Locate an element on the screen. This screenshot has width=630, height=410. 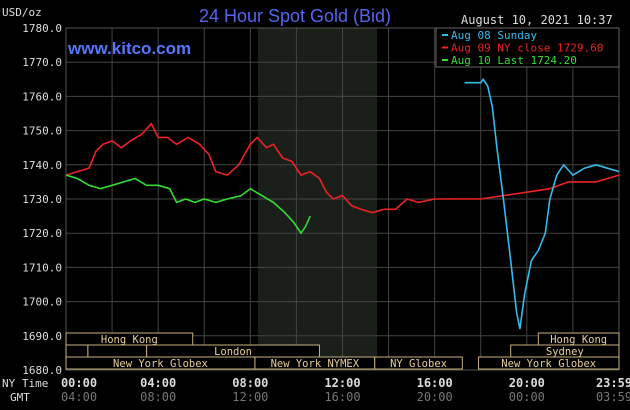
y-tick-label: 1770.0 is located at coordinates (42, 62).